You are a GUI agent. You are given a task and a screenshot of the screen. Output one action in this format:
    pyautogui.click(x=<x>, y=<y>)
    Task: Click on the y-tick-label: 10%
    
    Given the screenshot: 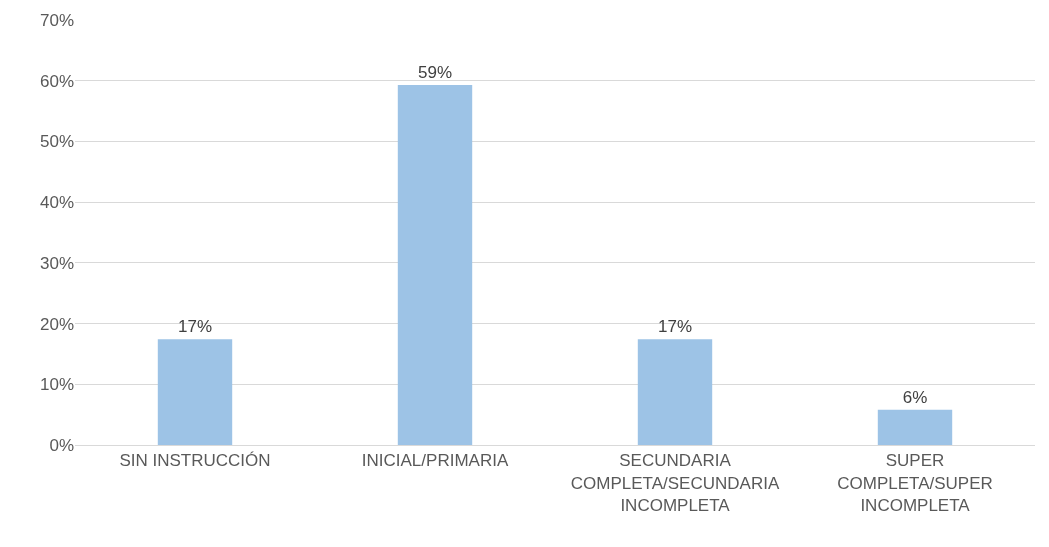 What is the action you would take?
    pyautogui.click(x=56, y=385)
    